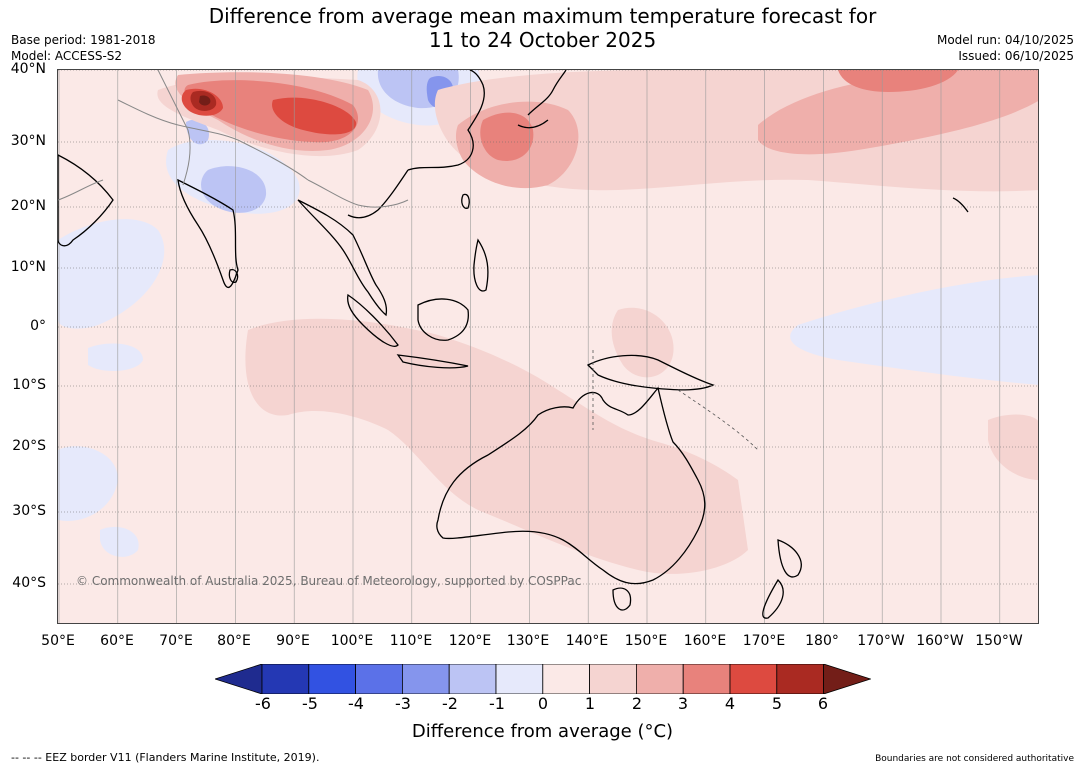 The image size is (1085, 770). What do you see at coordinates (356, 703) in the screenshot?
I see `colorbar-tick: -4` at bounding box center [356, 703].